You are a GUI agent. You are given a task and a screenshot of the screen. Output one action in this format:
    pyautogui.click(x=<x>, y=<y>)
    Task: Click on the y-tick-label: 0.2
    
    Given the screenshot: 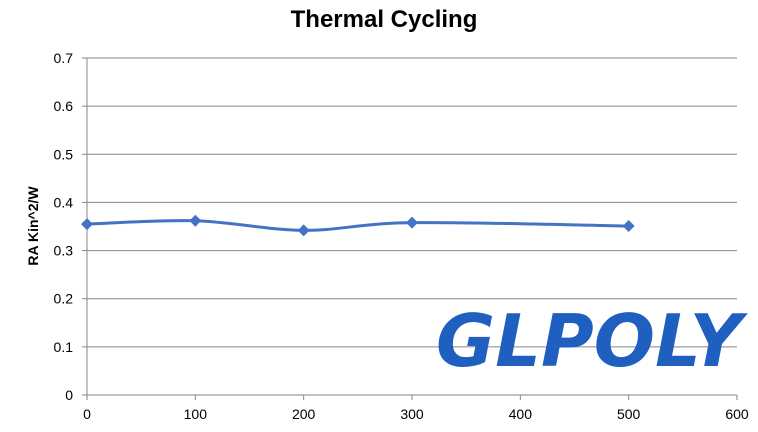 What is the action you would take?
    pyautogui.click(x=64, y=299)
    